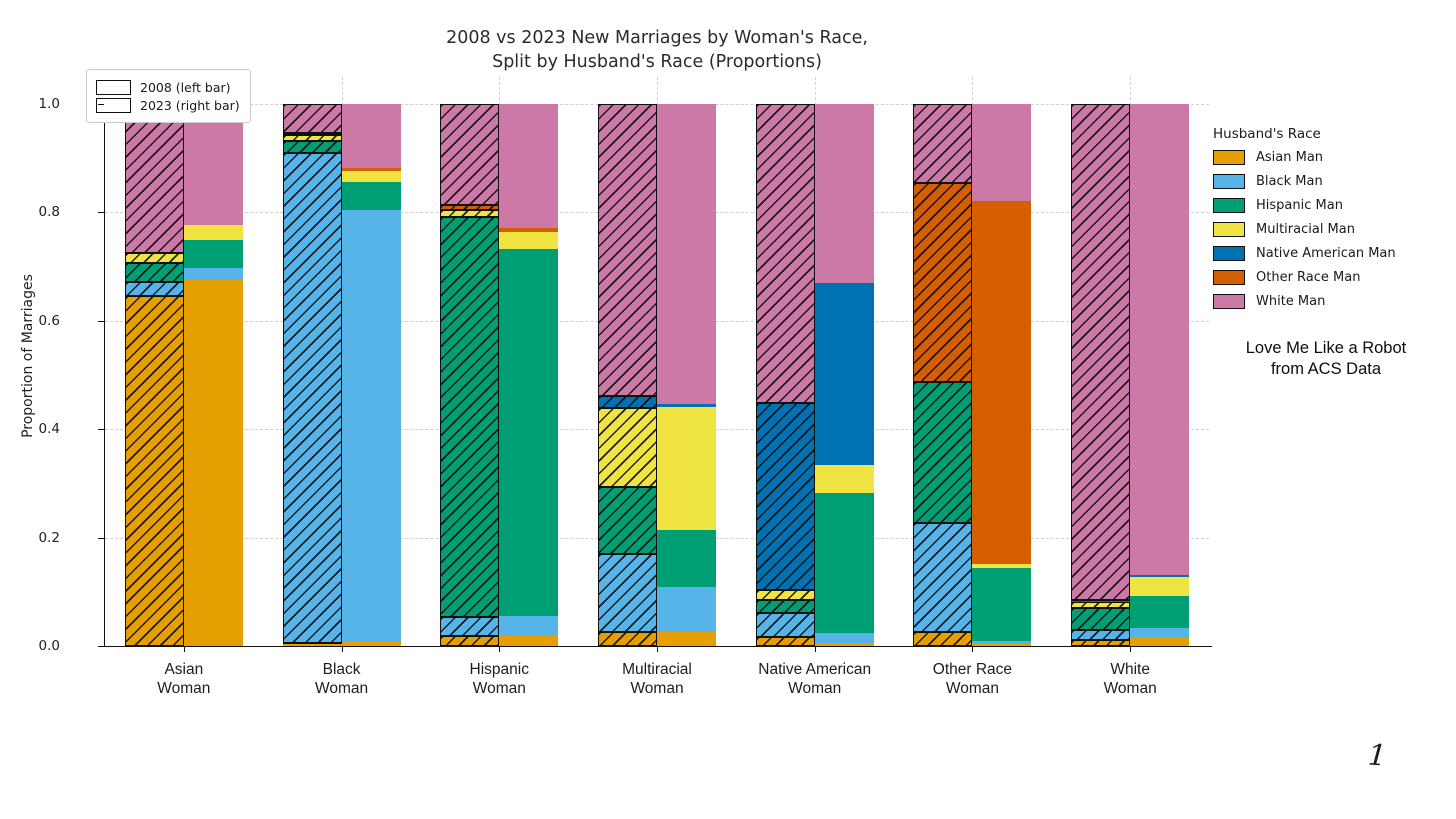 This screenshot has width=1456, height=819. Describe the element at coordinates (185, 87) in the screenshot. I see `legend-item-2008-label: 2008 (left bar)` at that location.